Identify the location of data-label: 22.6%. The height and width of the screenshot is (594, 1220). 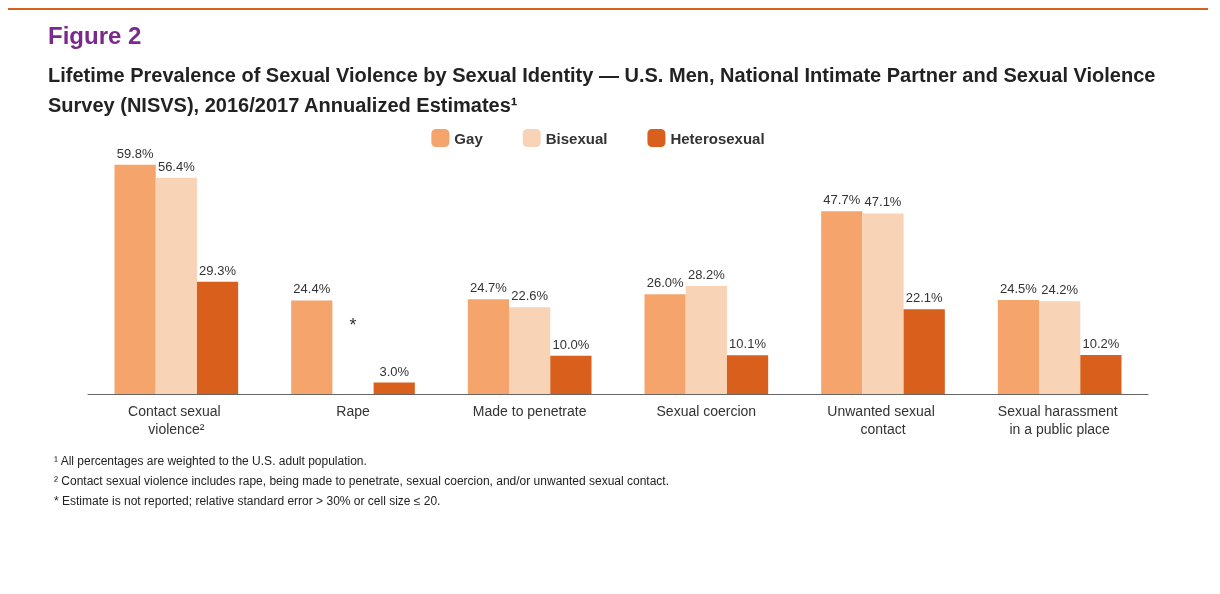
(530, 296).